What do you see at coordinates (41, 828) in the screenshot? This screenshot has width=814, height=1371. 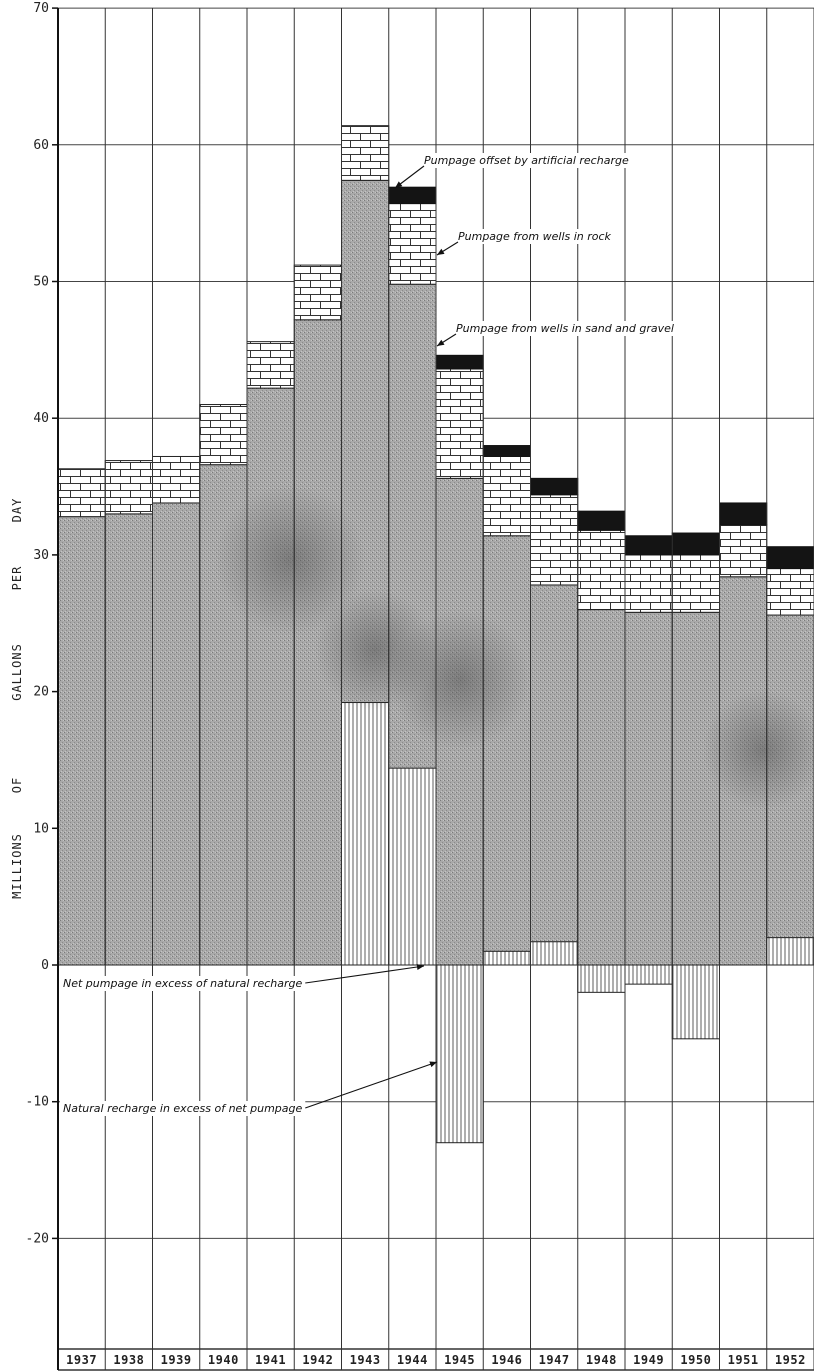 I see `y-tick-label: 10` at bounding box center [41, 828].